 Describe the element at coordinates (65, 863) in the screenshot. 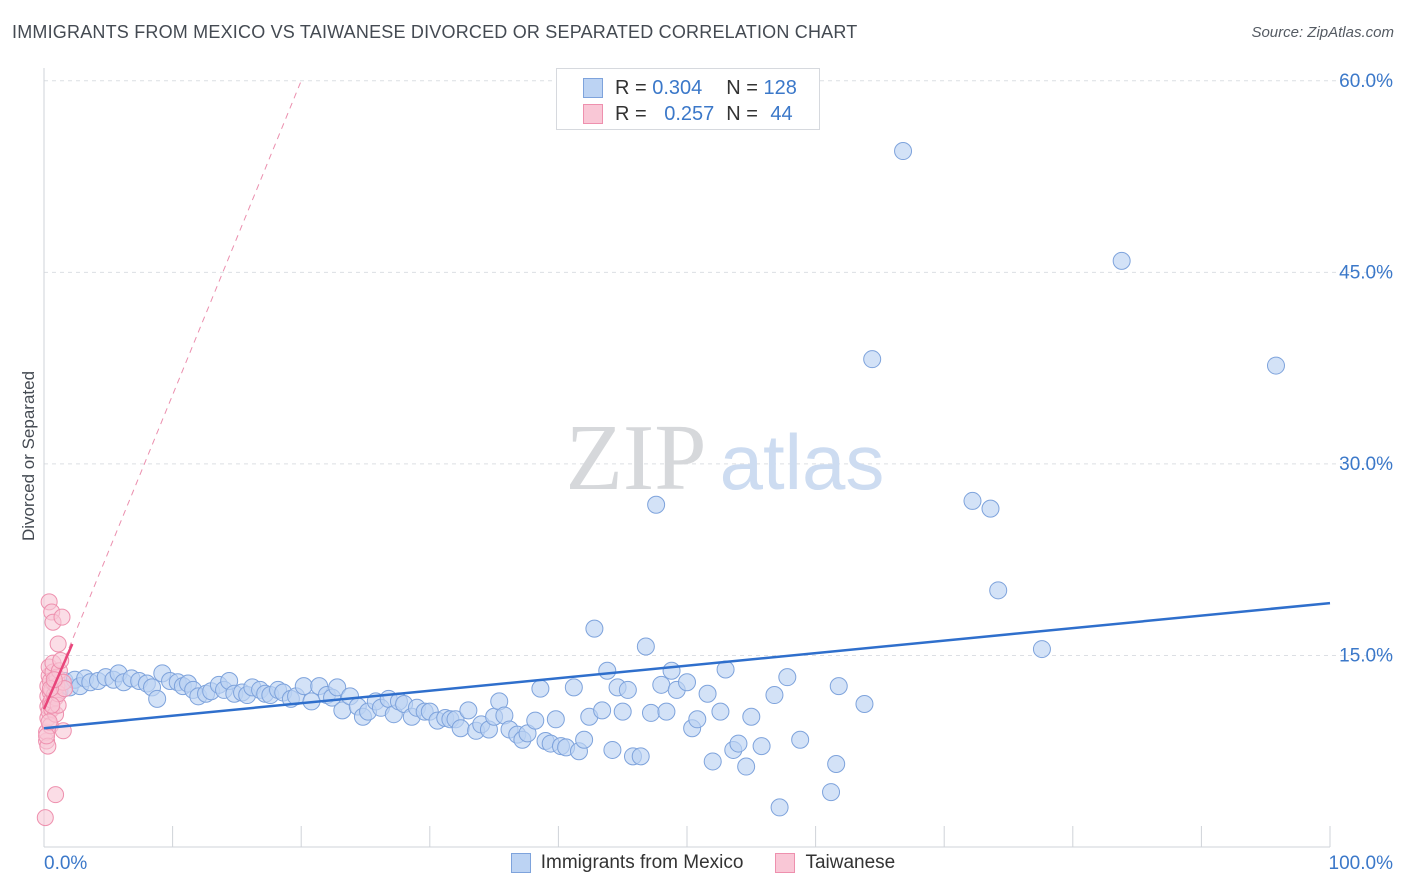

I see `x-tick-label-0: 0.0%` at that location.